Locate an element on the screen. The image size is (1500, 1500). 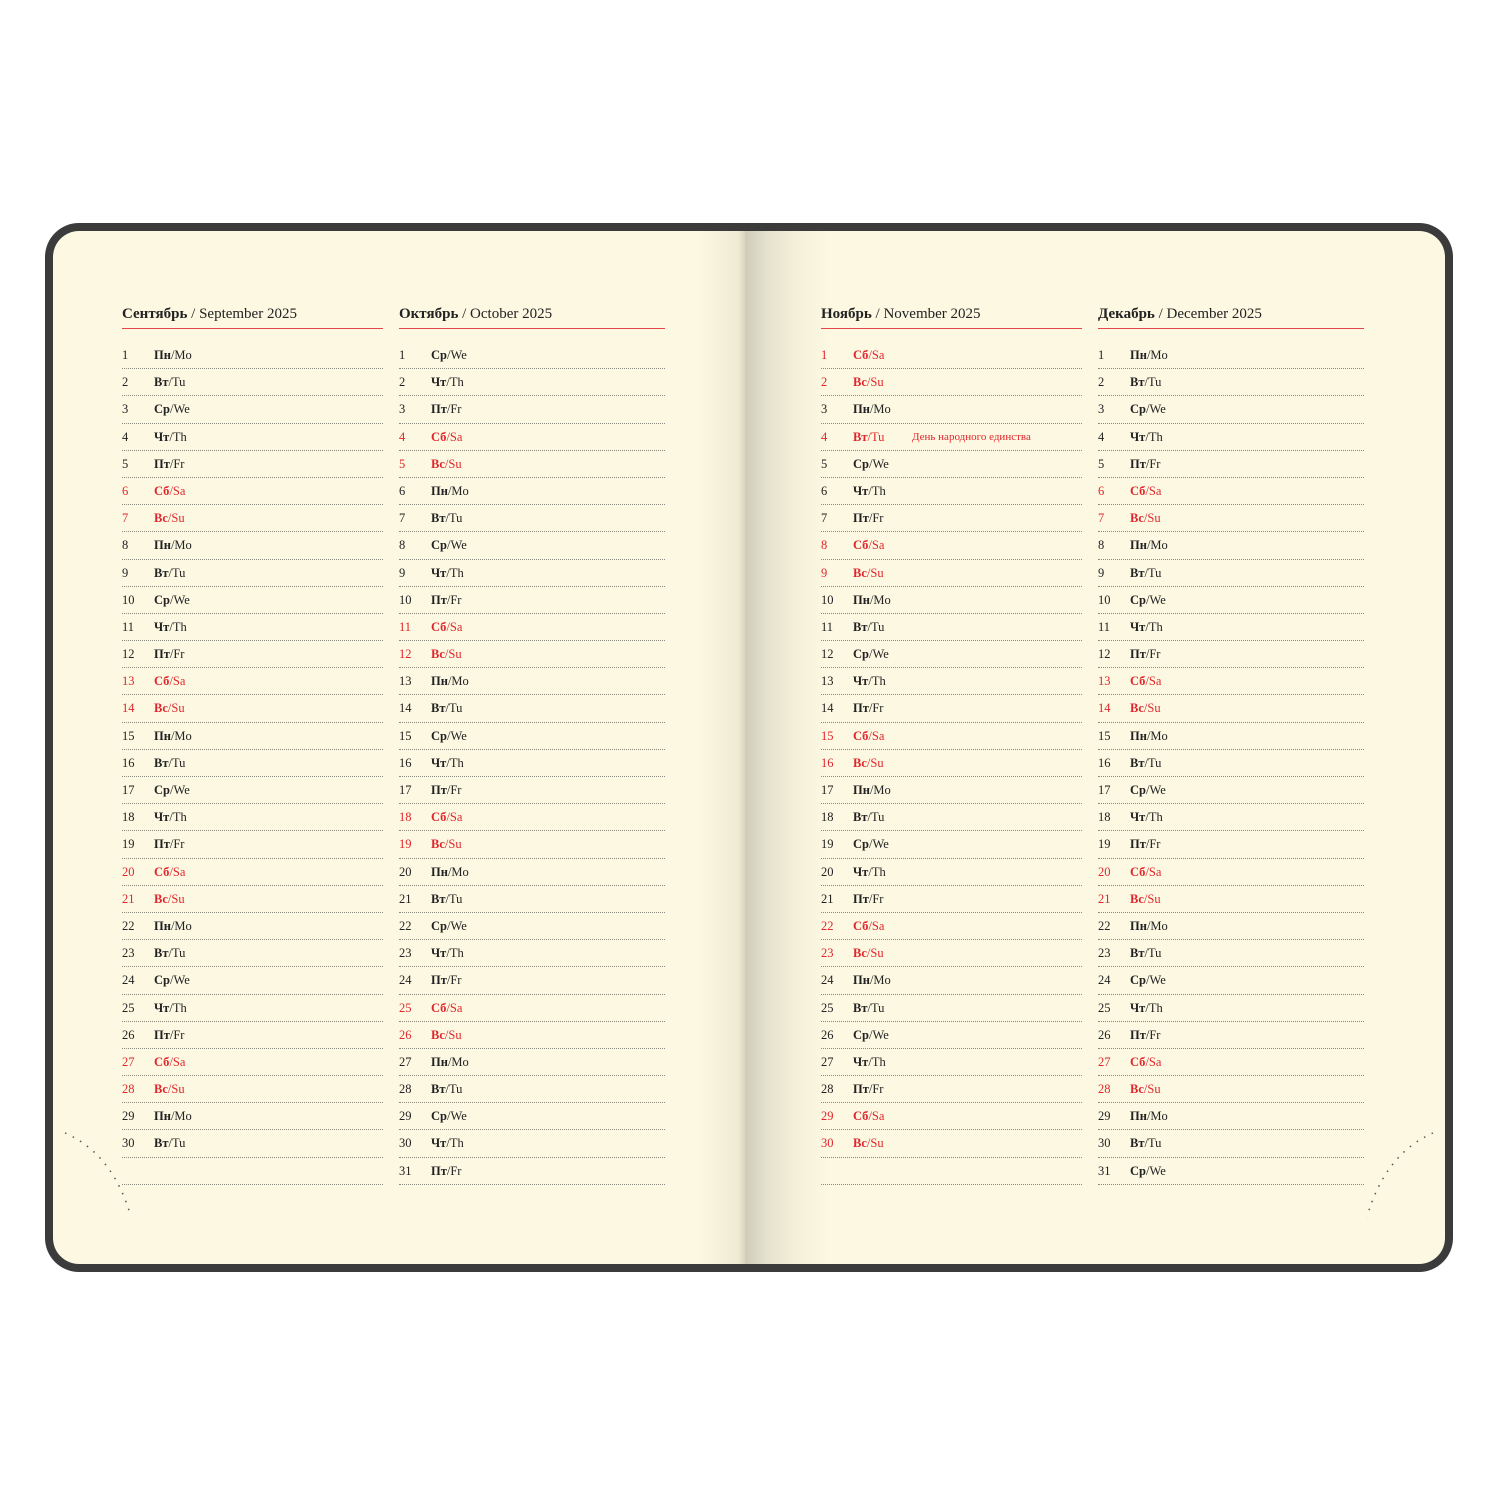
day-row: 5 Ср/We is located at coordinates (951, 464).